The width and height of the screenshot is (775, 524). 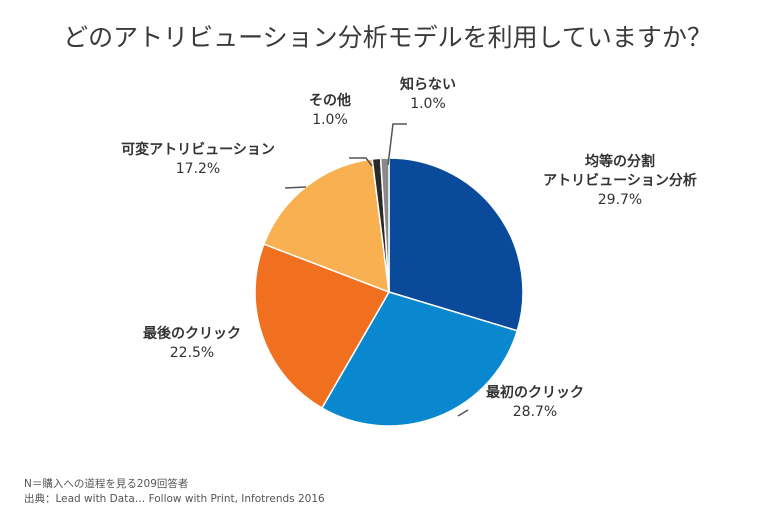 I want to click on slice-percent-label: 17.2%, so click(x=198, y=169).